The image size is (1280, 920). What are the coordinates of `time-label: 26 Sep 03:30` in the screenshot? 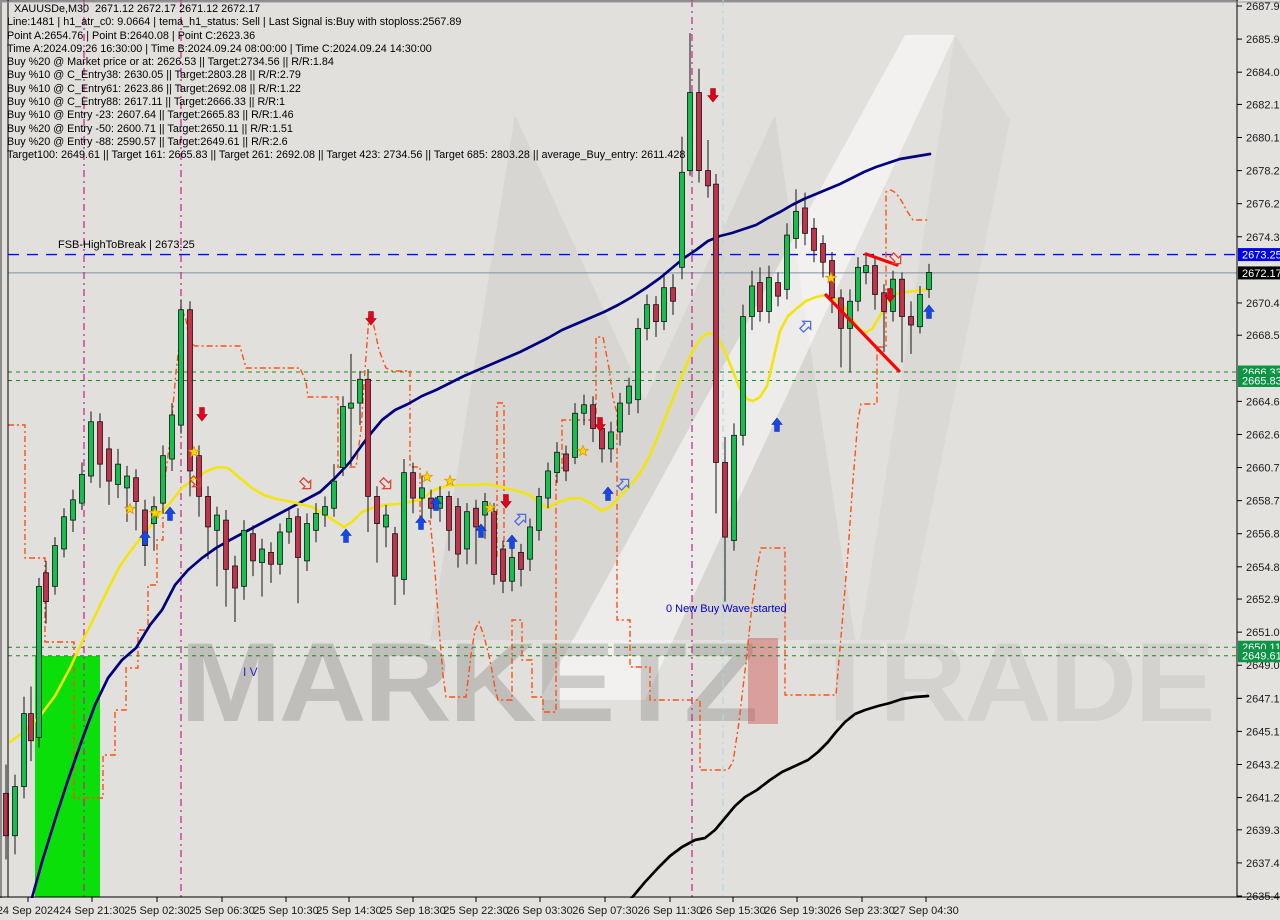 It's located at (539, 911).